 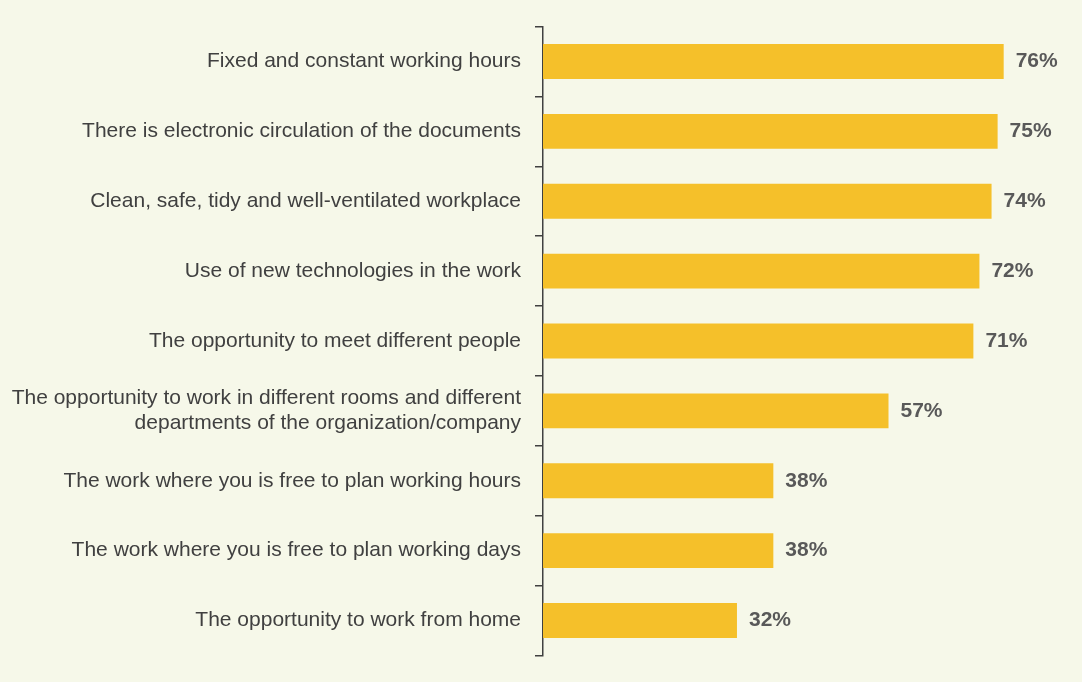 I want to click on y-tick-label: The opportunity to work from home, so click(x=358, y=619).